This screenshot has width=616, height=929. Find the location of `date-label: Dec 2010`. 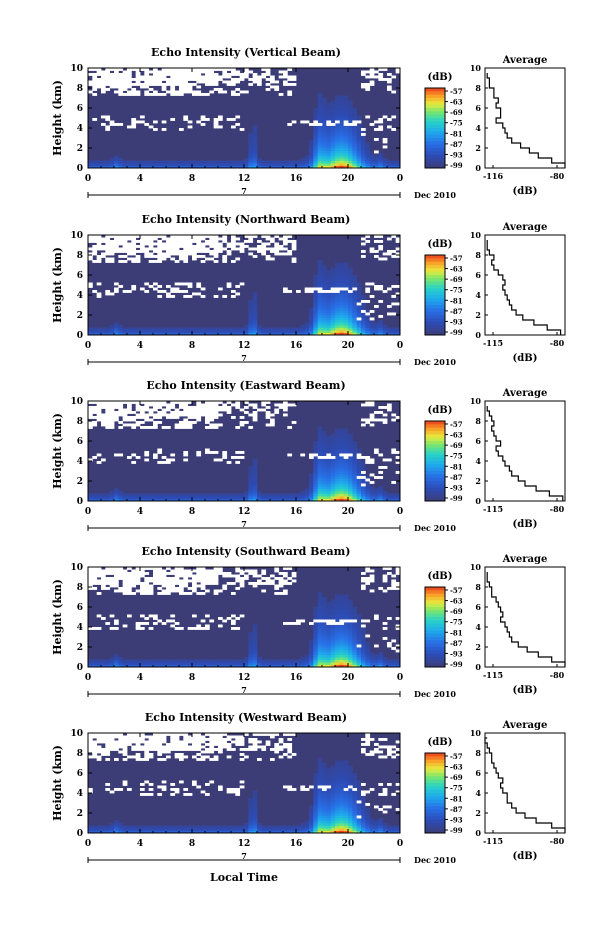

date-label: Dec 2010 is located at coordinates (435, 195).